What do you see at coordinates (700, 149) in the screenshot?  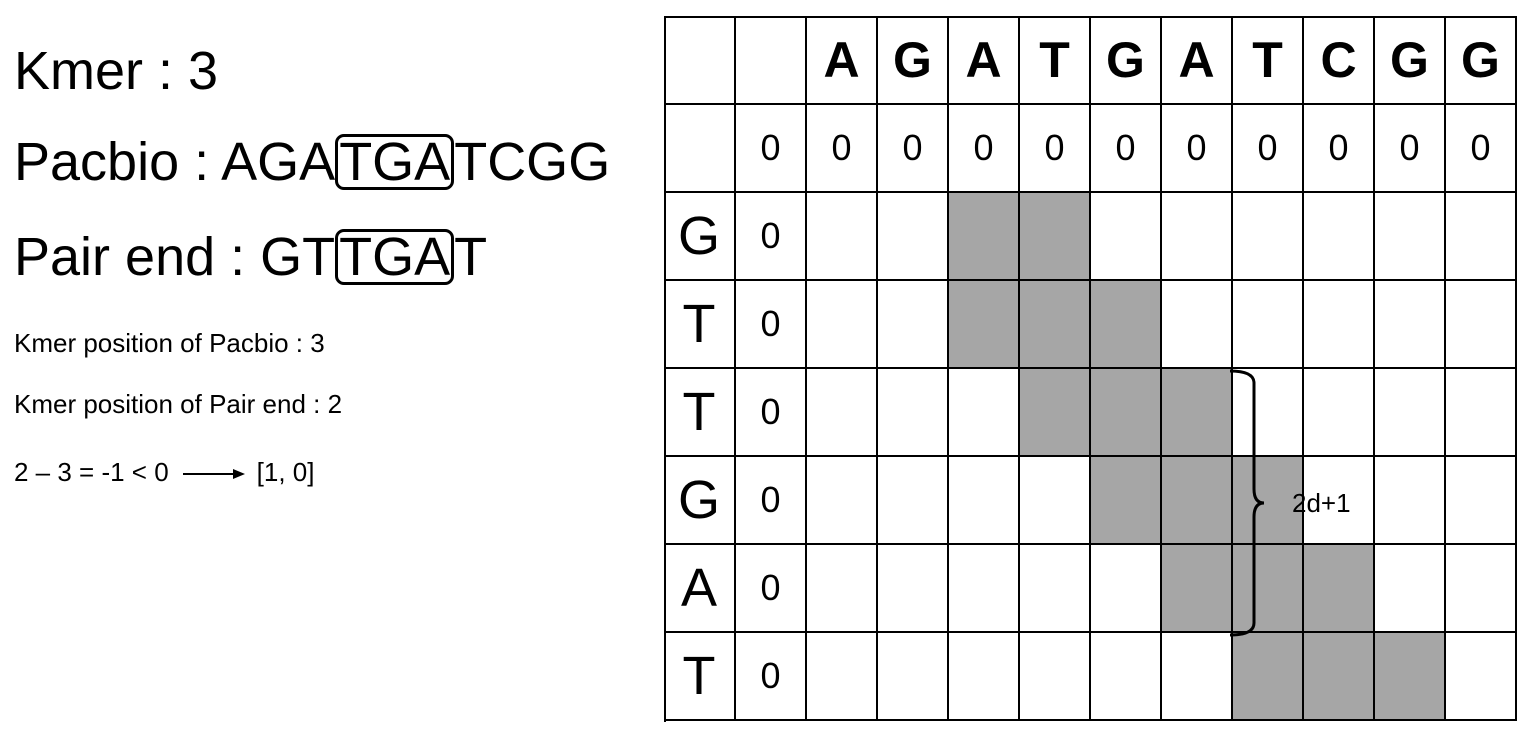 I see `empty-cell` at bounding box center [700, 149].